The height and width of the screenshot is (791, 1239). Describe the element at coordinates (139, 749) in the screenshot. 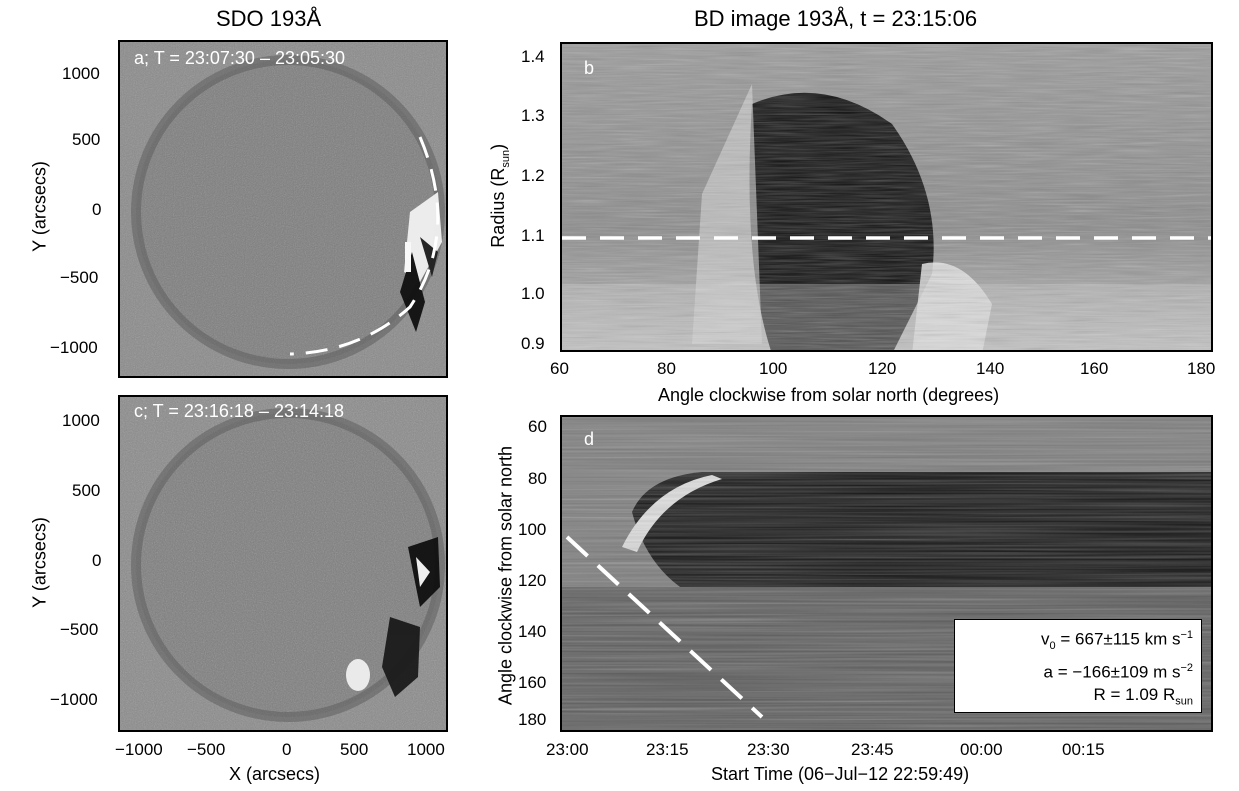

I see `panel-c-xtick: −1000` at that location.